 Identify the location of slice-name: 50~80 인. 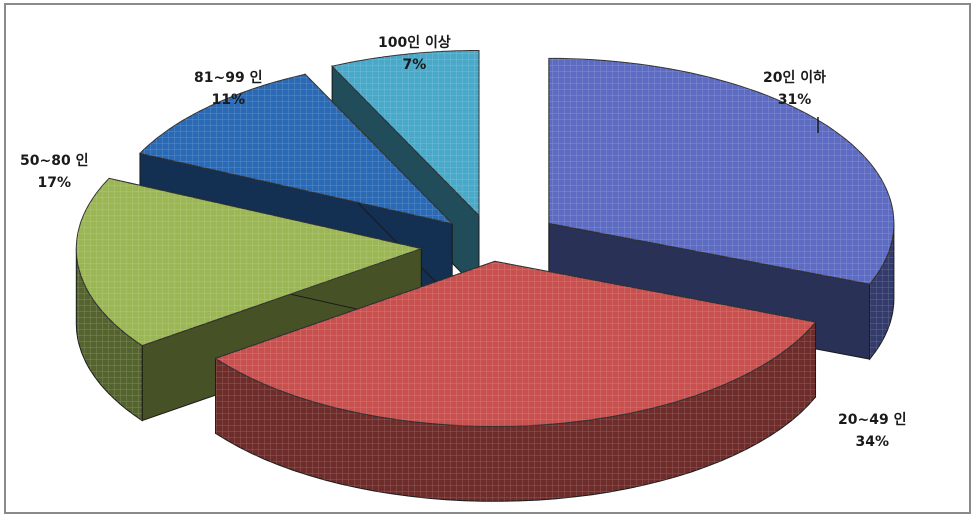
(54, 161).